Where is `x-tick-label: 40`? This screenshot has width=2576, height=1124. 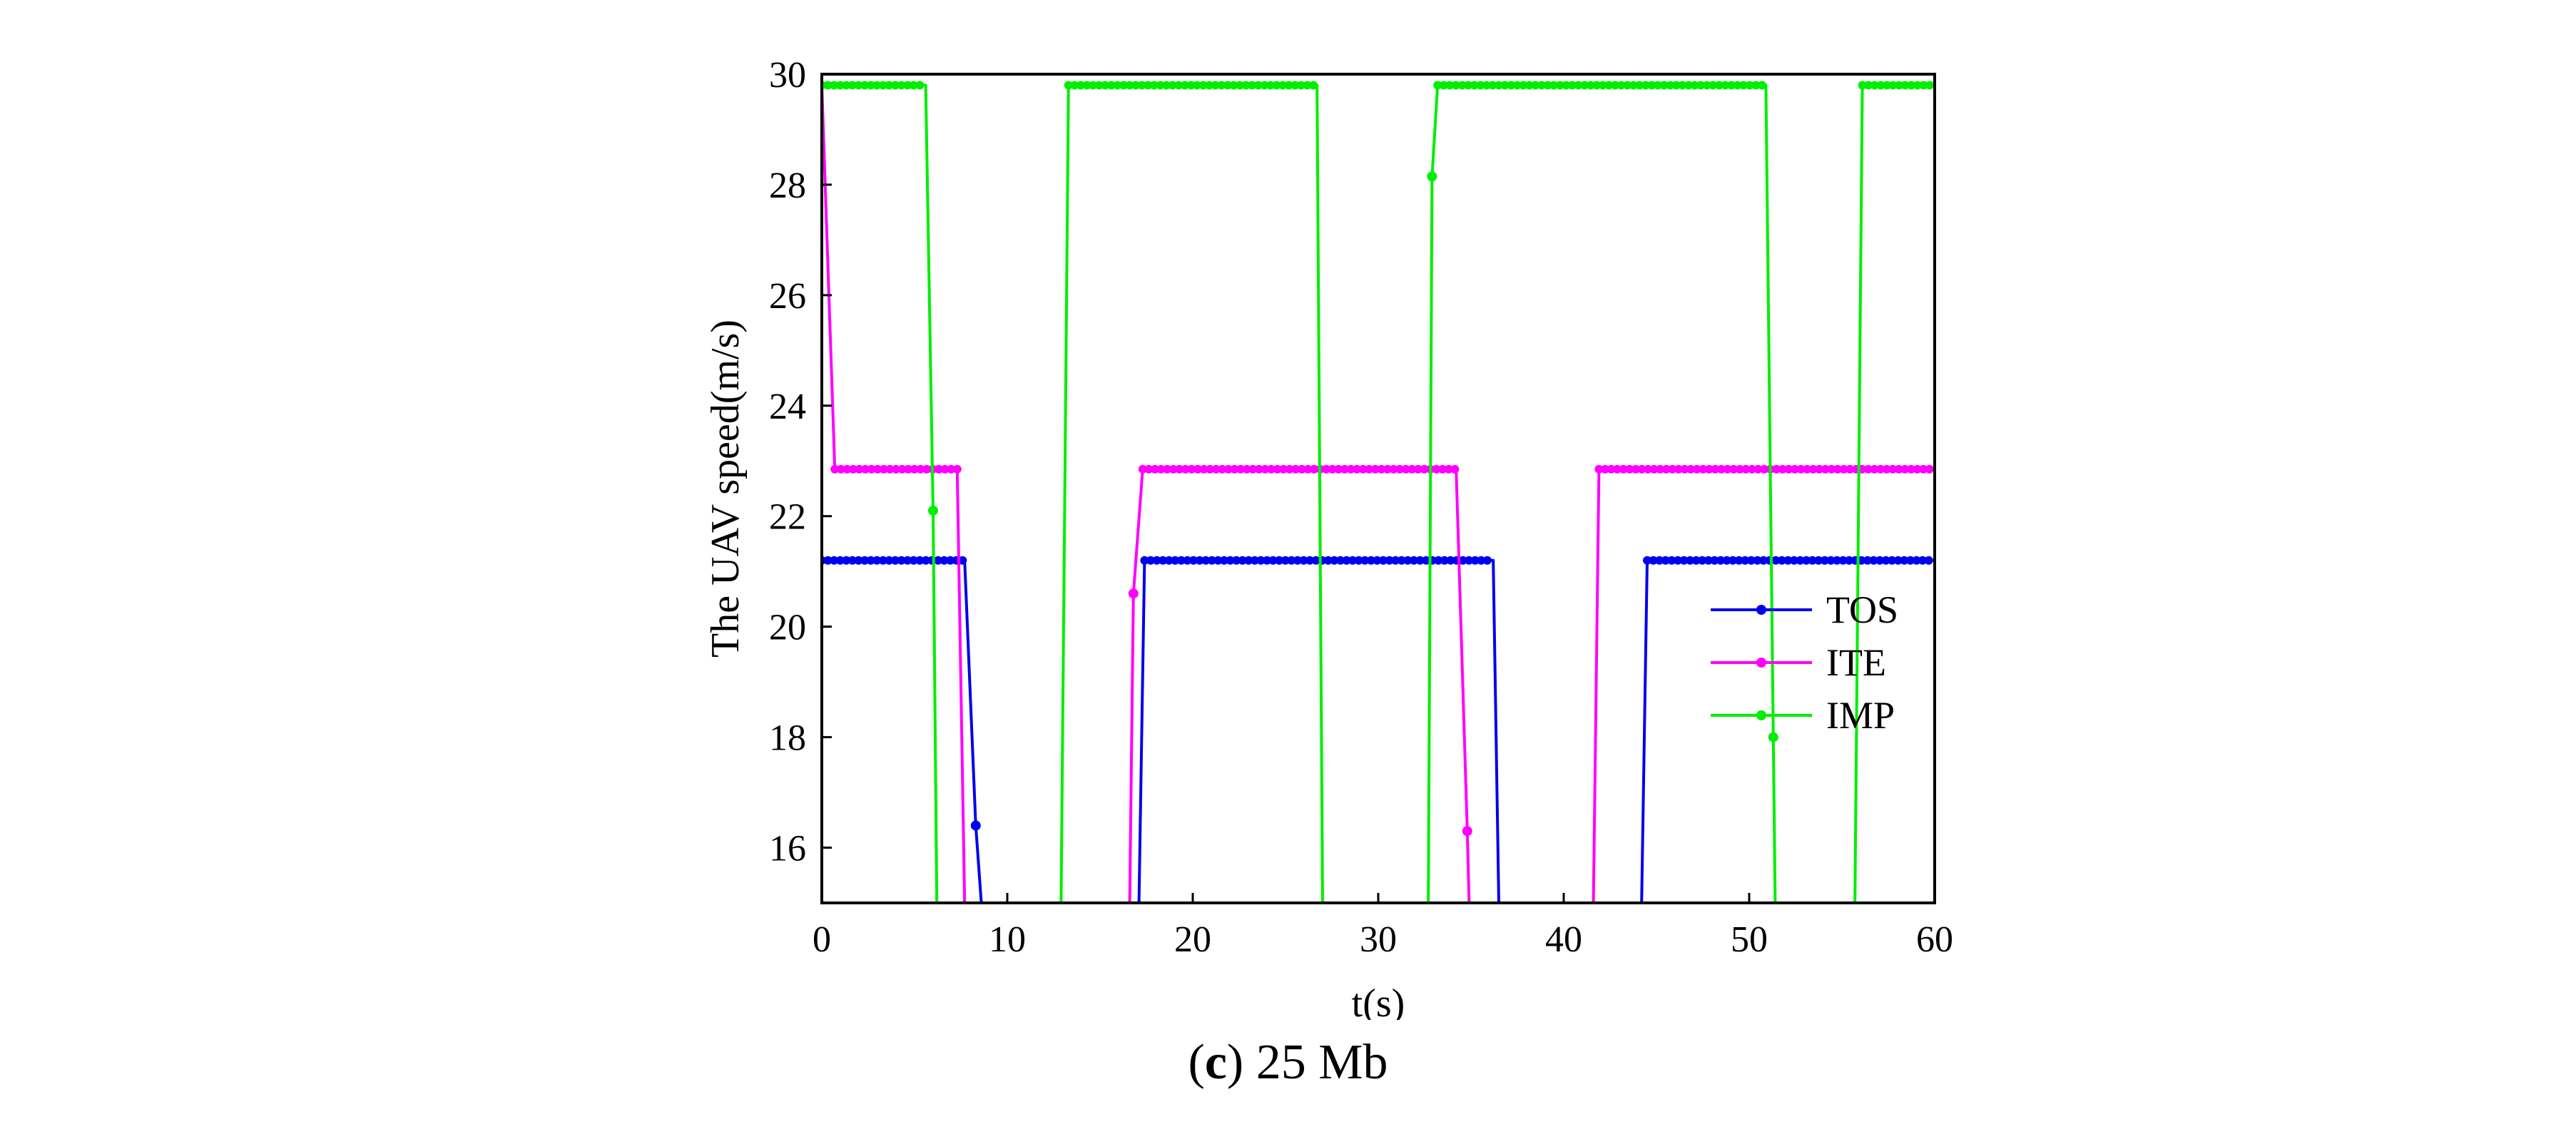 x-tick-label: 40 is located at coordinates (1563, 939).